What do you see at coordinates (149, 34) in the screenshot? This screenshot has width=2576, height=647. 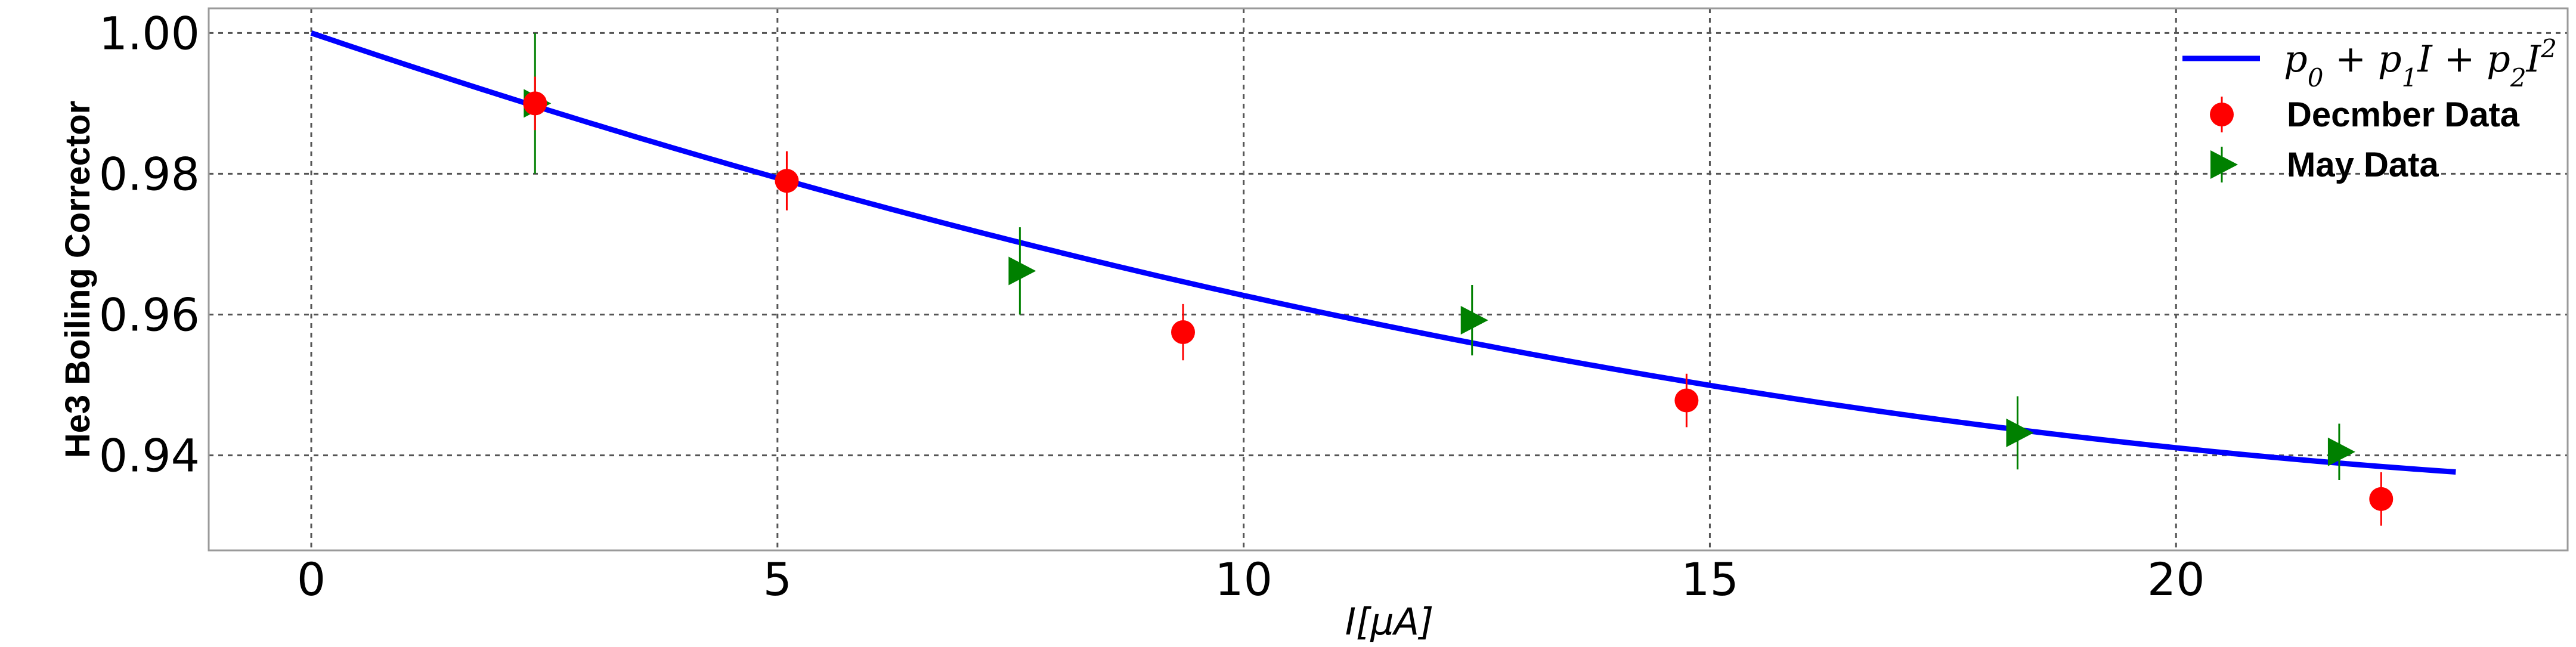 I see `y-tick-label-3: 1.00` at bounding box center [149, 34].